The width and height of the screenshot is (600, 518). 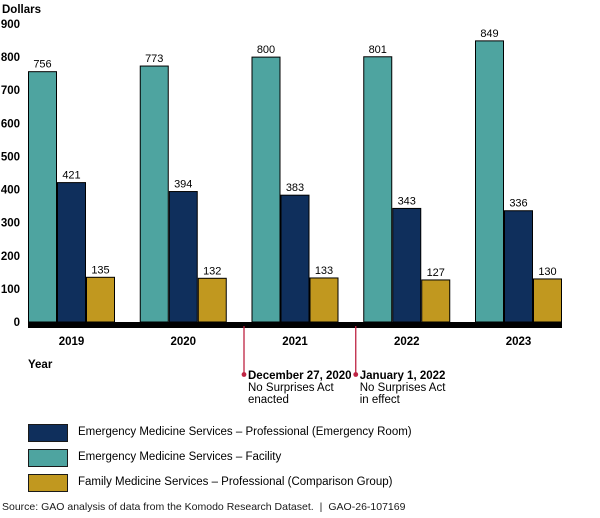 I want to click on y-axis-tick-700: 700, so click(x=10, y=91).